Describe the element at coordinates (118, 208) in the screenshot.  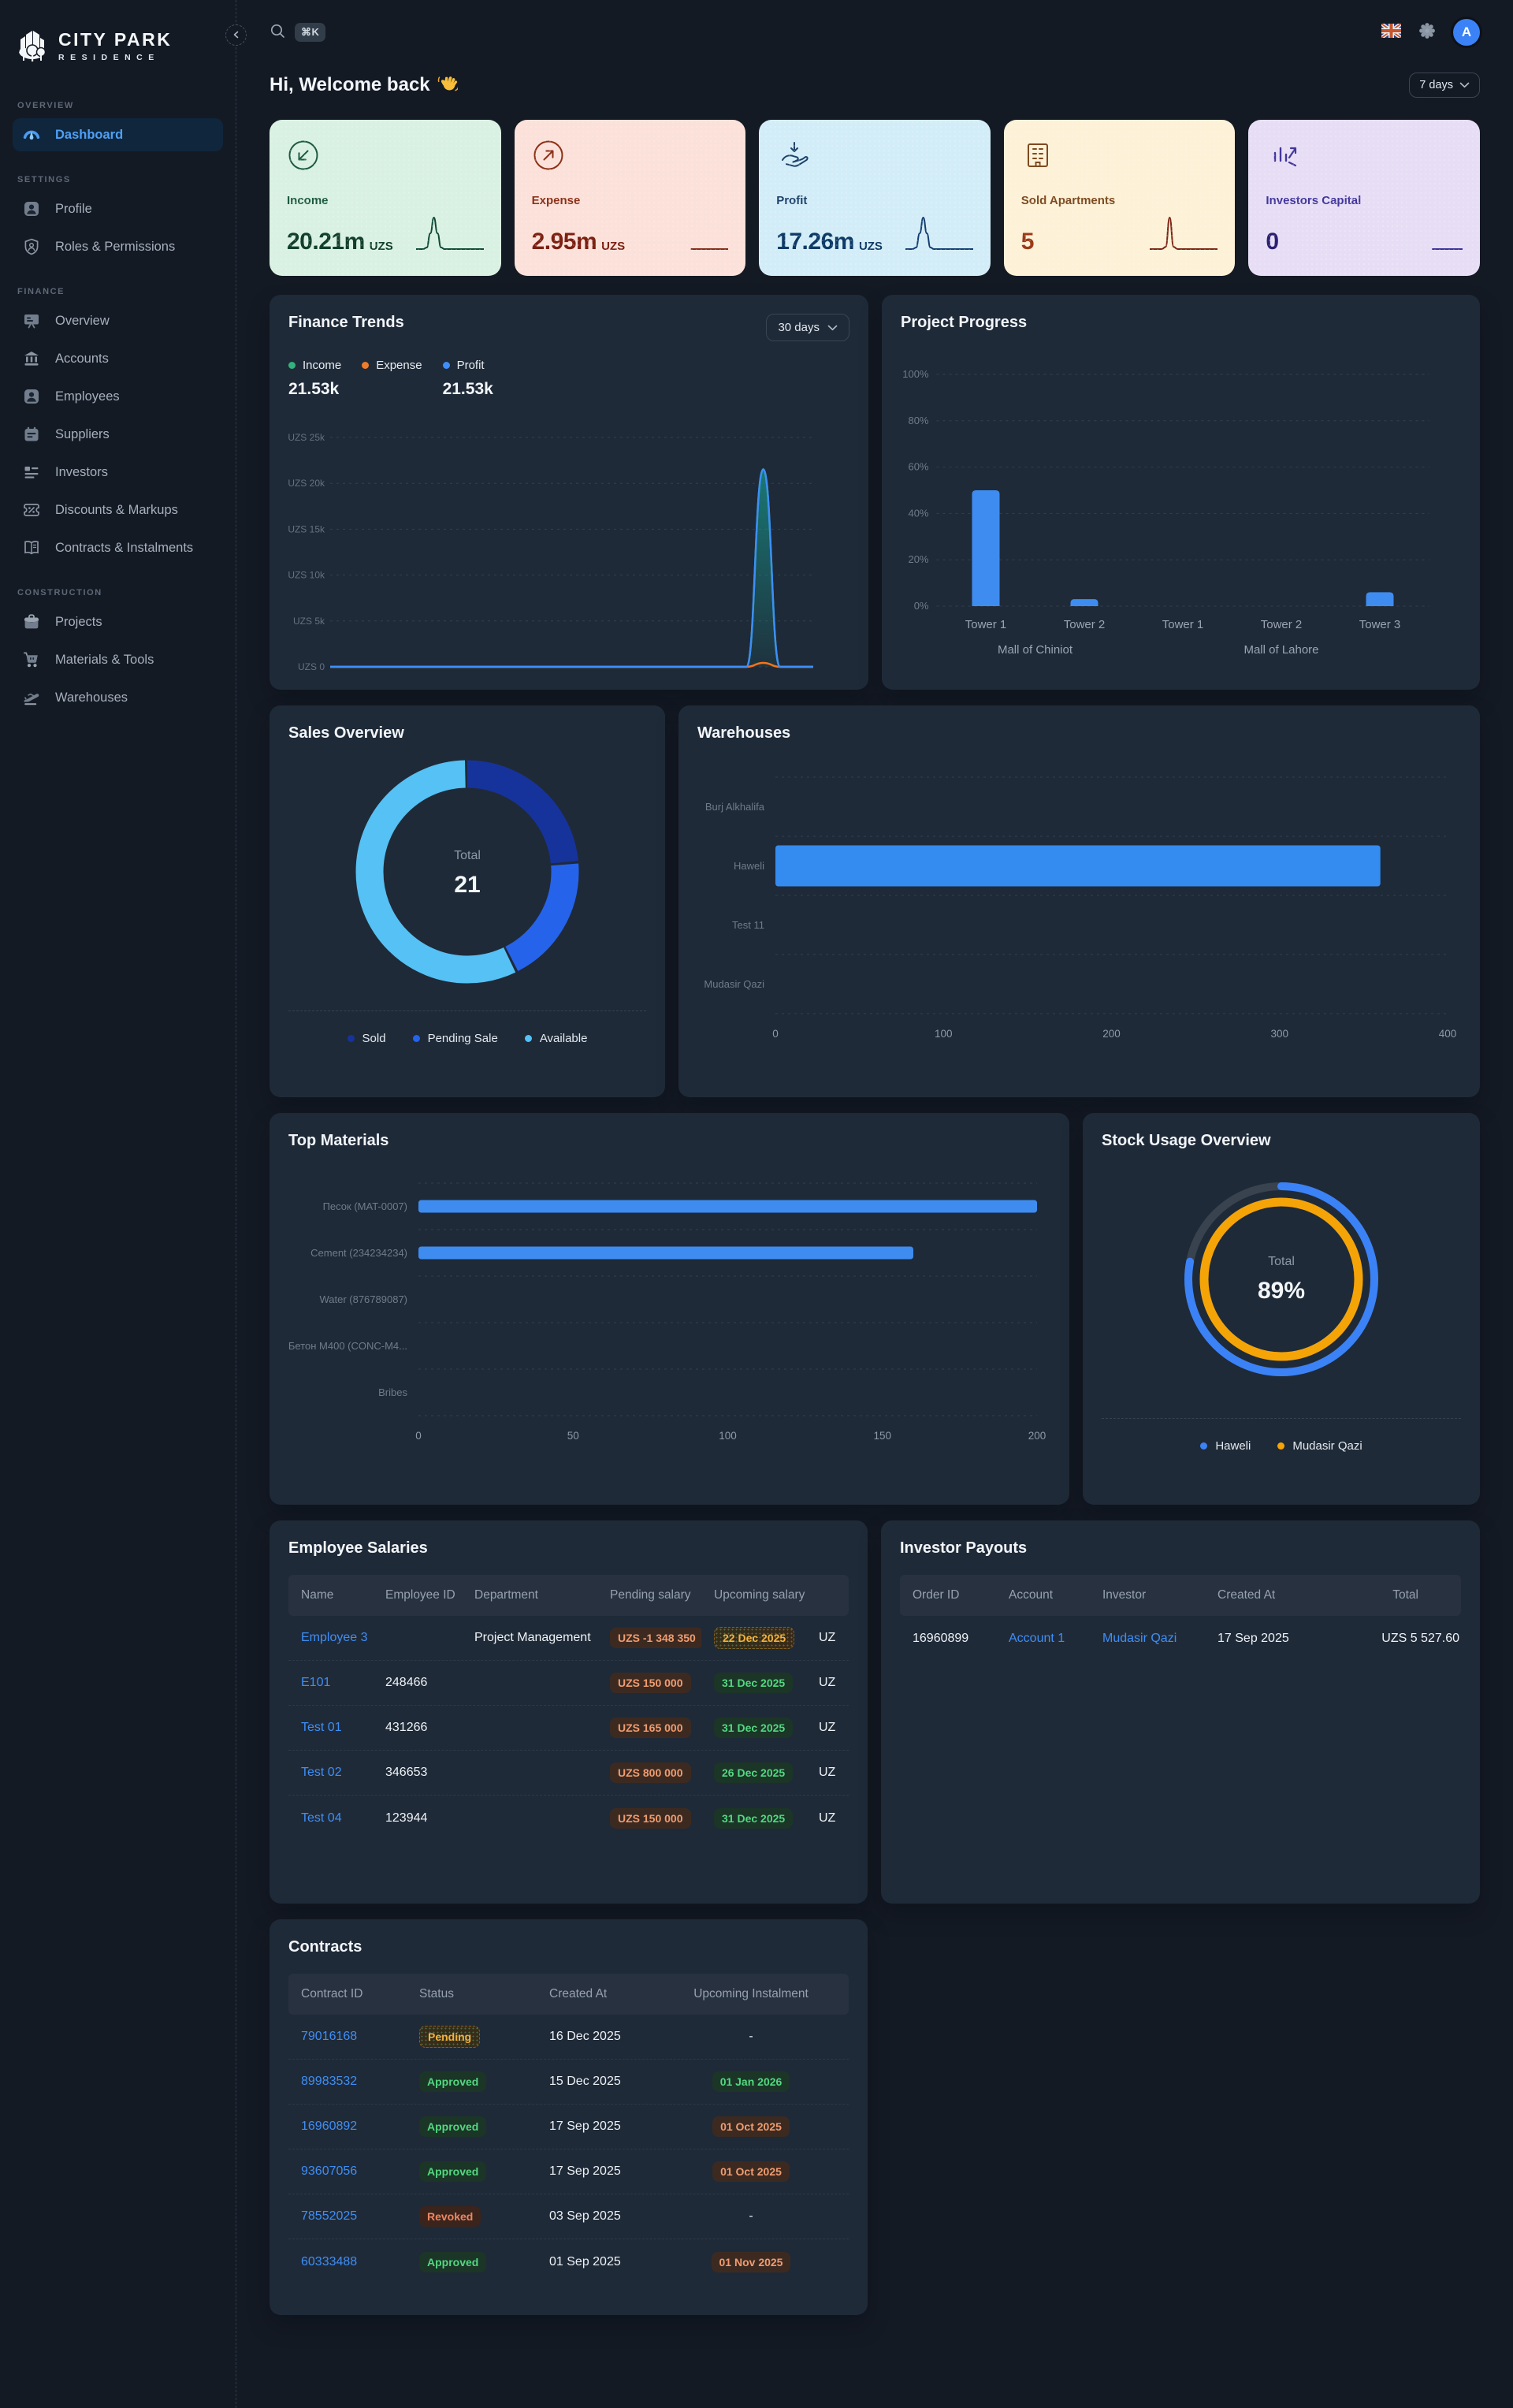
I see `sidebar-item-profile: Profile` at that location.